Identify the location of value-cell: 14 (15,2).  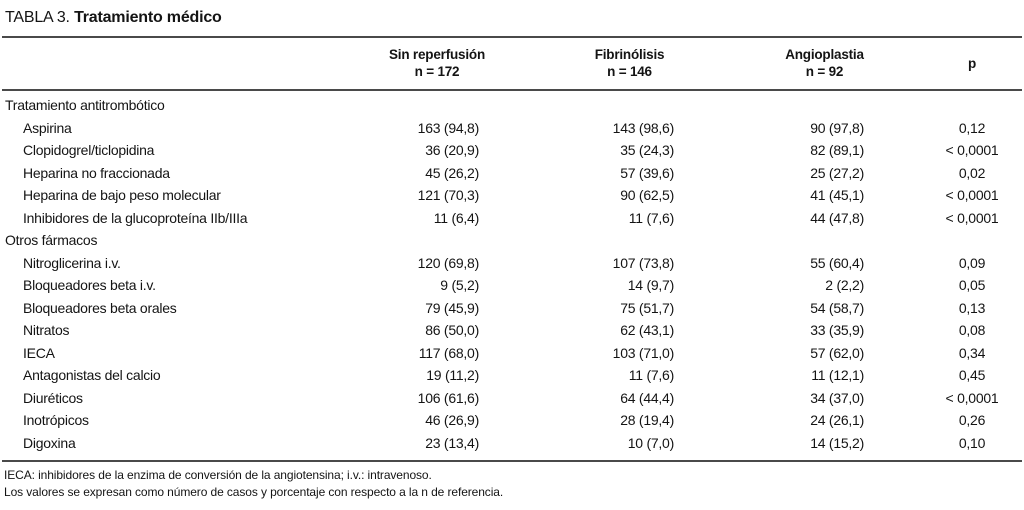
(837, 442).